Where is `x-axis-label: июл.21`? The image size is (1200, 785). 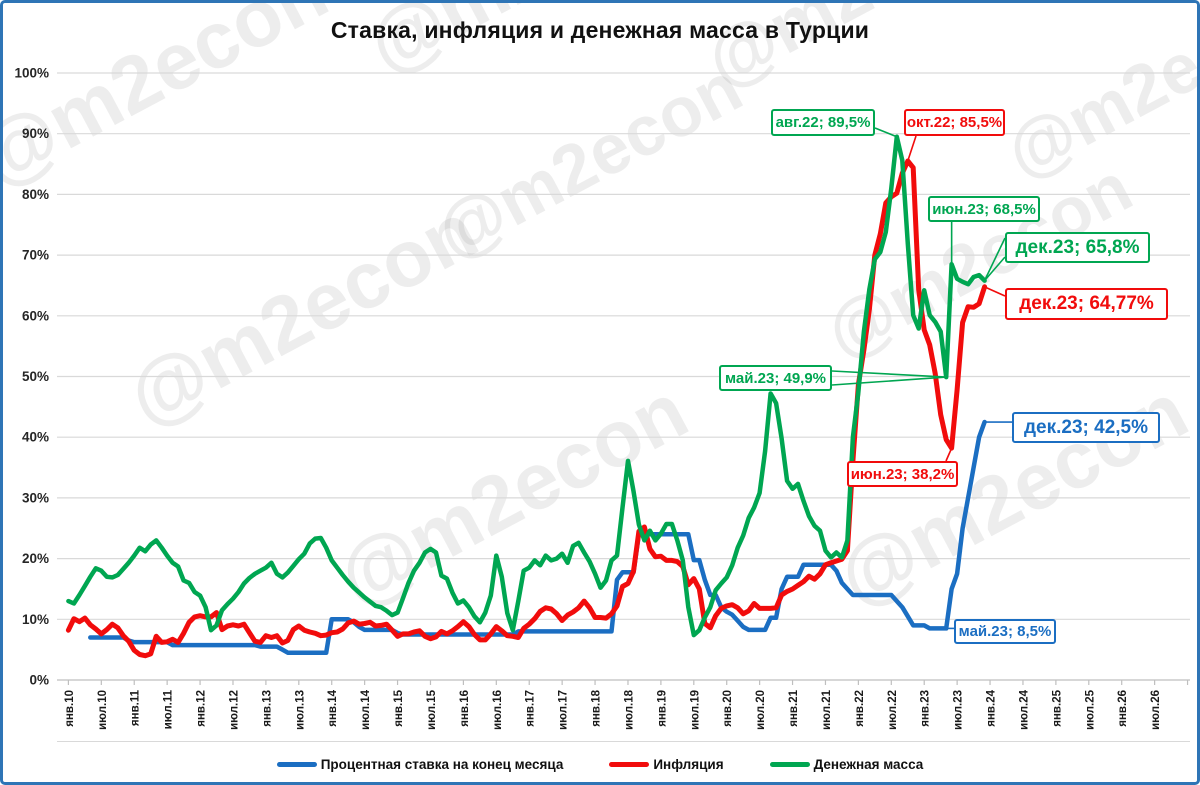
x-axis-label: июл.21 is located at coordinates (827, 709).